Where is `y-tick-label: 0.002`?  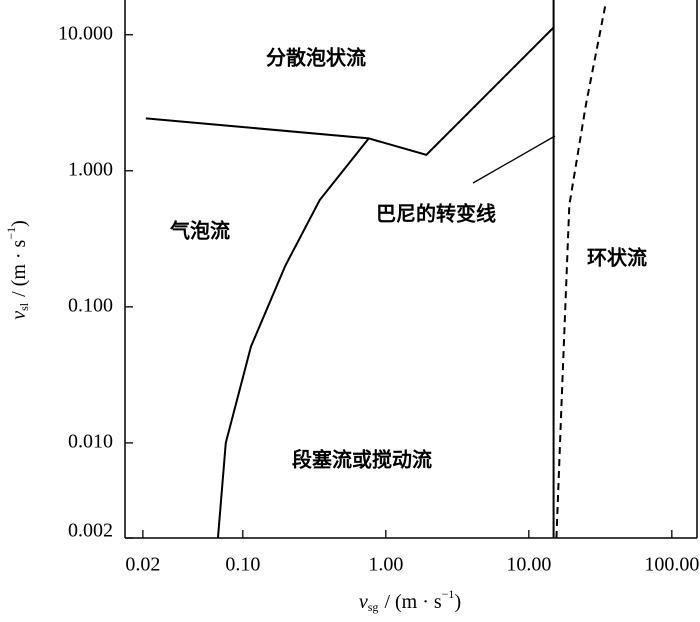
y-tick-label: 0.002 is located at coordinates (90, 531).